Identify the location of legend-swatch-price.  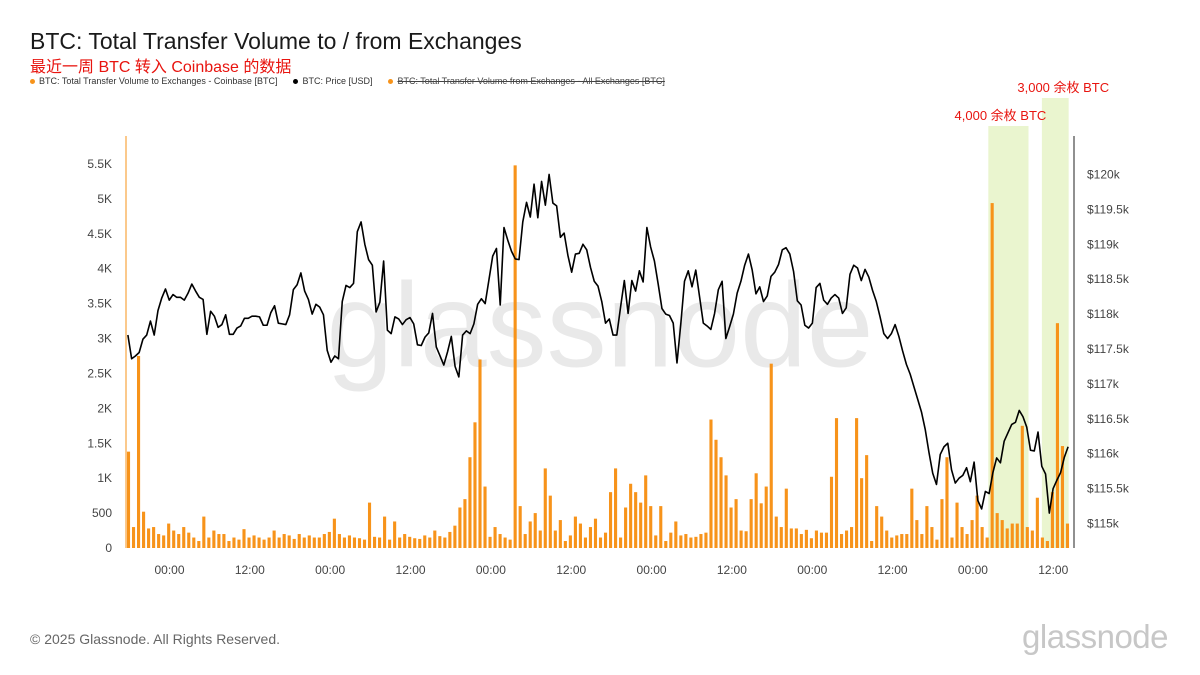
(296, 81).